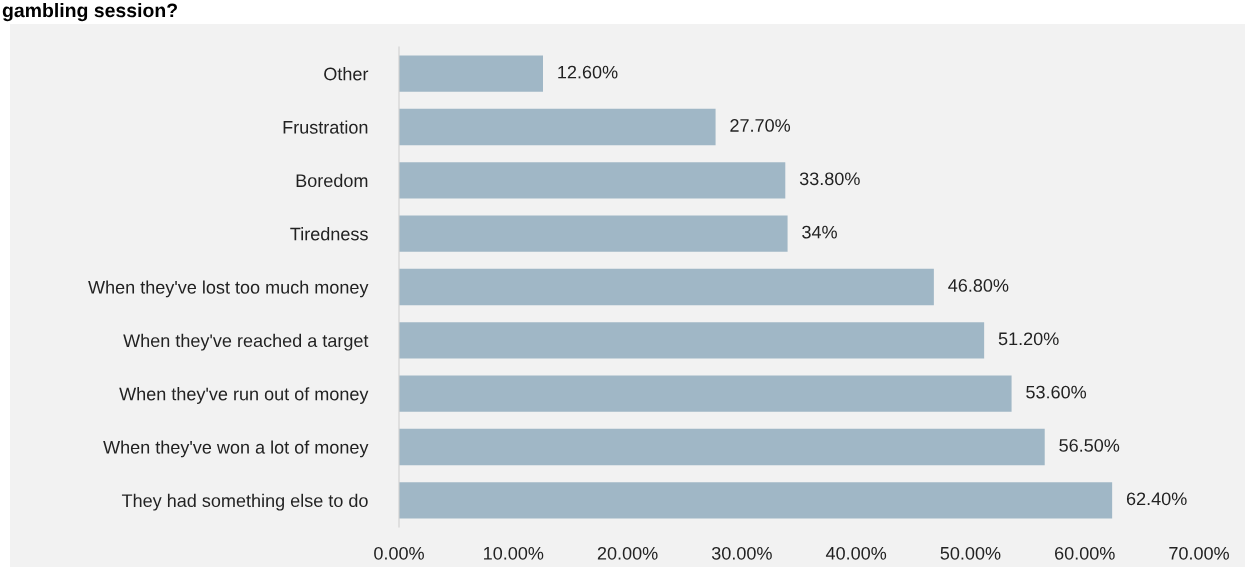 The image size is (1252, 567). I want to click on data-label: 34%, so click(819, 232).